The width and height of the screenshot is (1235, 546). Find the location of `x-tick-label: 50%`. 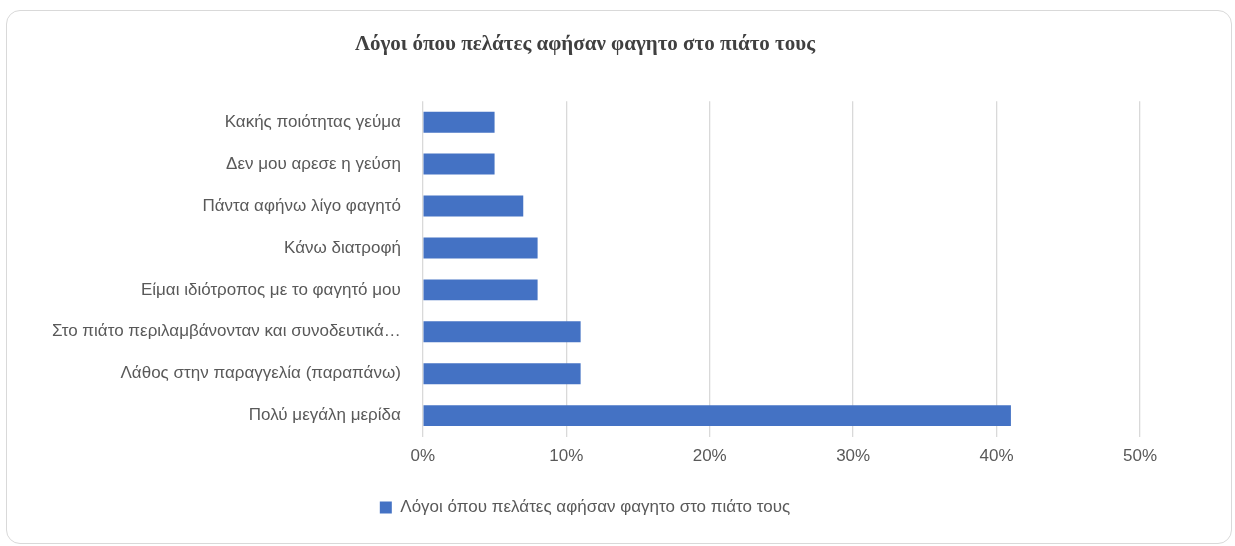

x-tick-label: 50% is located at coordinates (1140, 456).